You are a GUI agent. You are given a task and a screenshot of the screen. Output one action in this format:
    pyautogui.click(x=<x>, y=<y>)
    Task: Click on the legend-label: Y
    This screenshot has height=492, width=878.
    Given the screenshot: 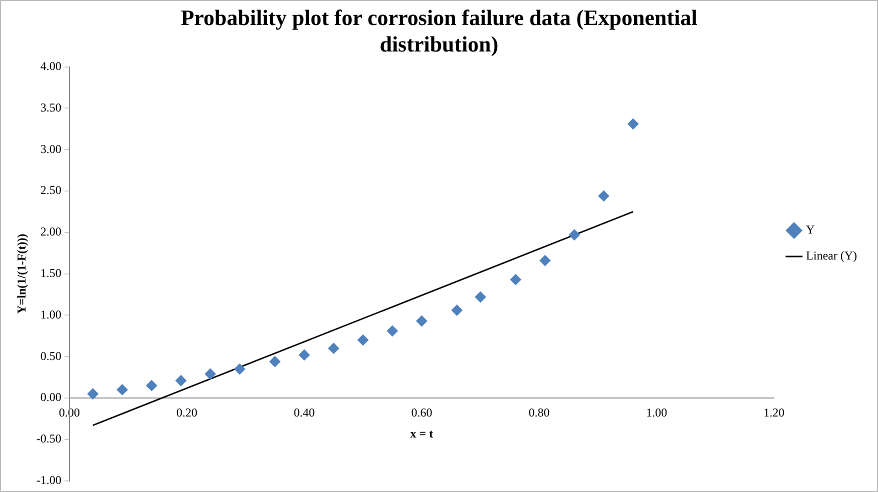 What is the action you would take?
    pyautogui.click(x=811, y=229)
    